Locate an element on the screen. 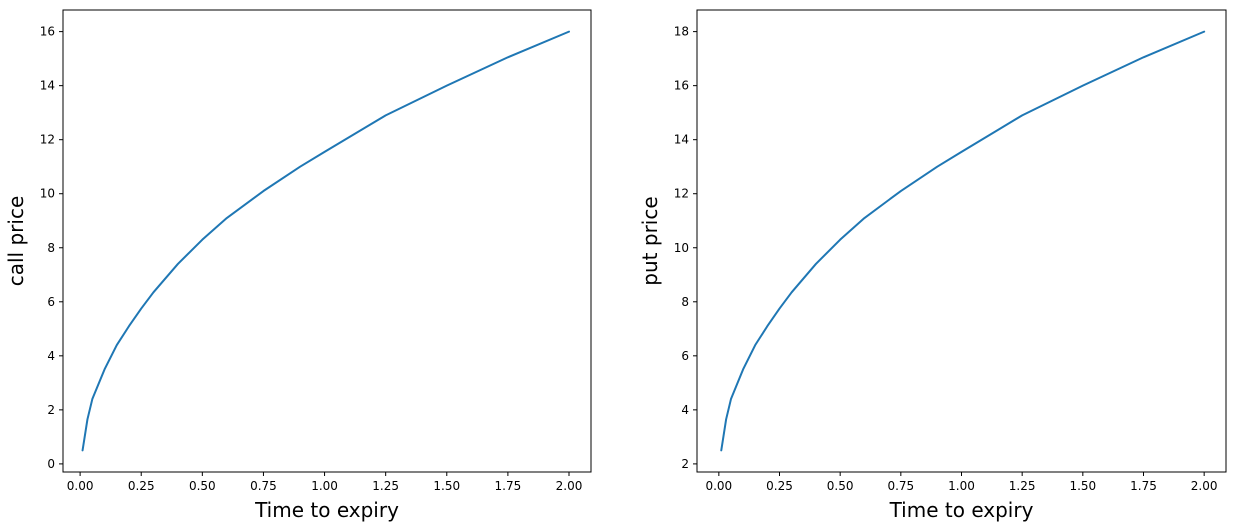  call-y-tick-label: 16 is located at coordinates (47, 32).